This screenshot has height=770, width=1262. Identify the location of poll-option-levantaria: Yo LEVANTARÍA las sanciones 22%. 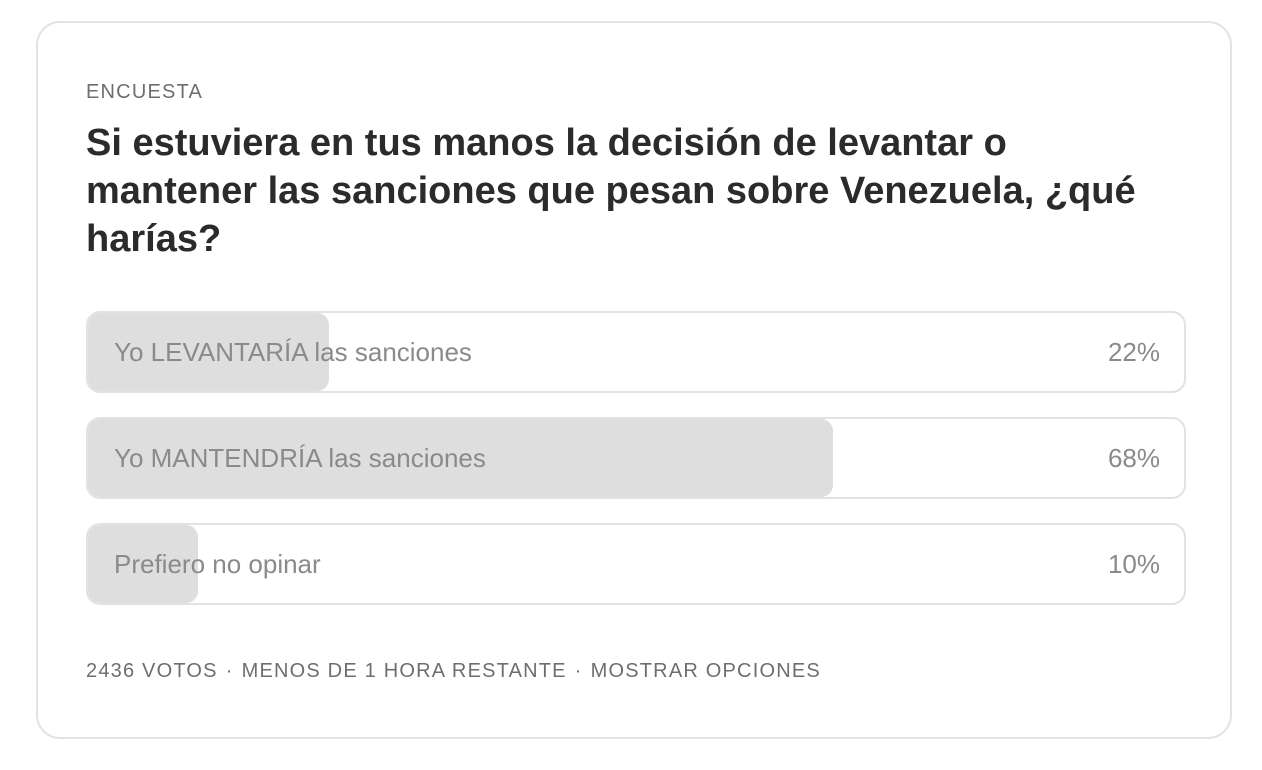
(636, 352).